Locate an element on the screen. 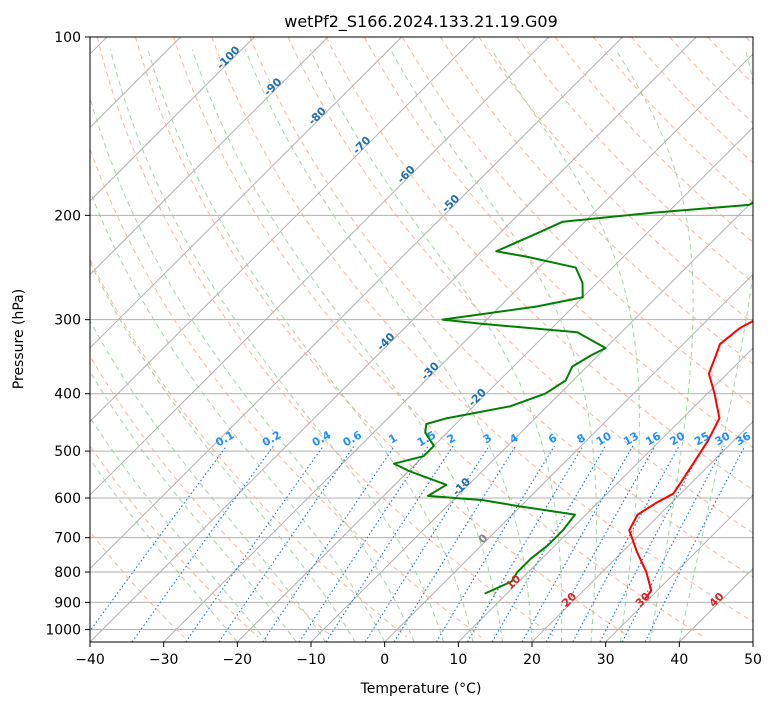 The height and width of the screenshot is (708, 775). y-tick-label: 700 is located at coordinates (67, 539).